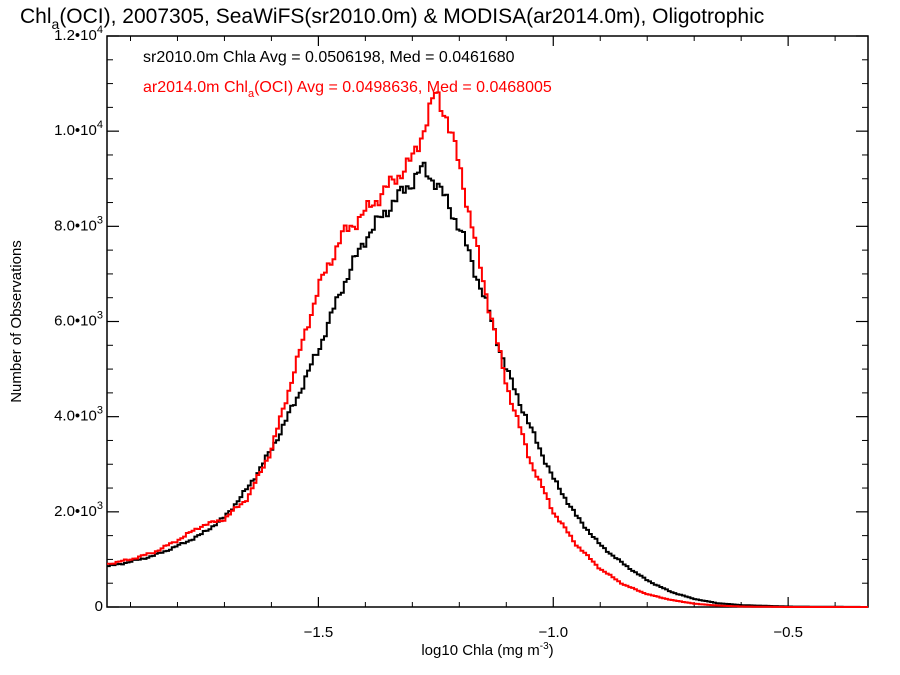 This screenshot has height=675, width=900. I want to click on x-axis-label: log10 Chla (mg m-3), so click(487, 650).